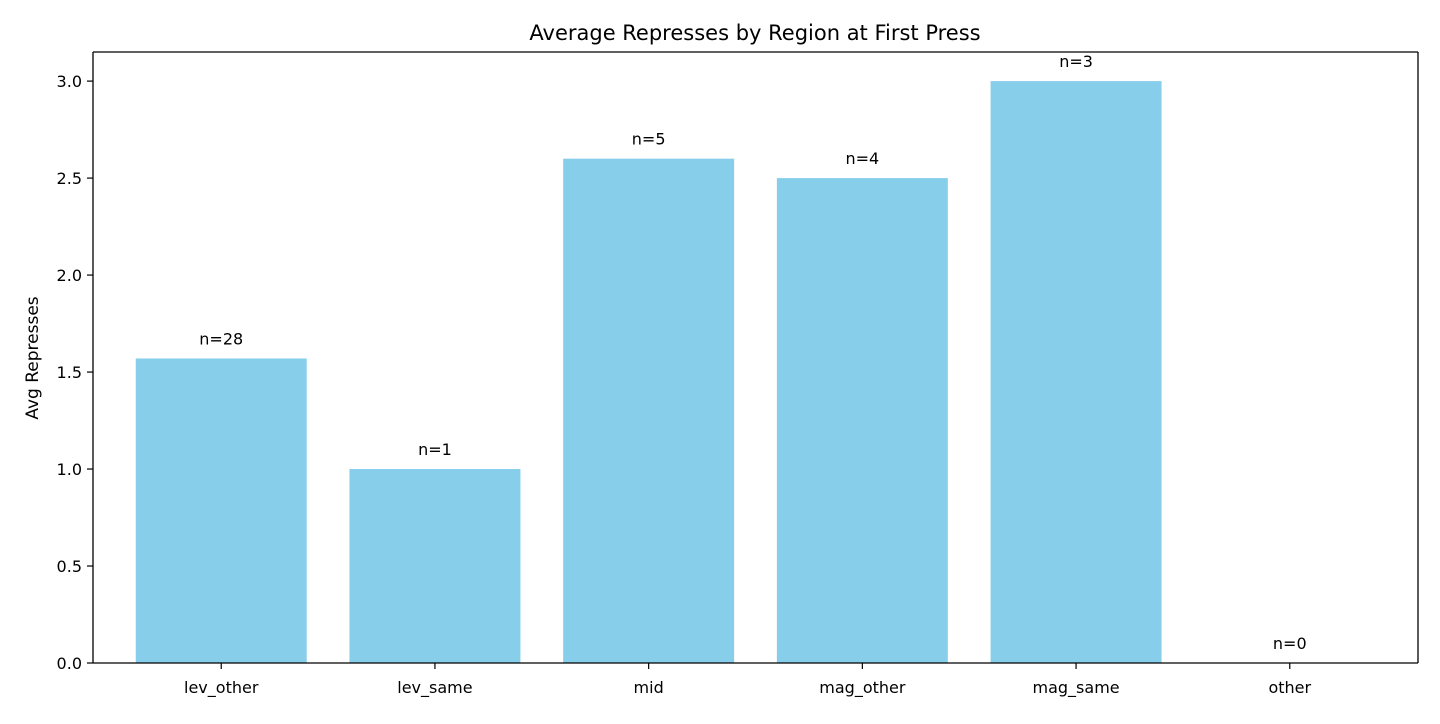  What do you see at coordinates (221, 688) in the screenshot?
I see `x-tick-label-lev-other: lev_other` at bounding box center [221, 688].